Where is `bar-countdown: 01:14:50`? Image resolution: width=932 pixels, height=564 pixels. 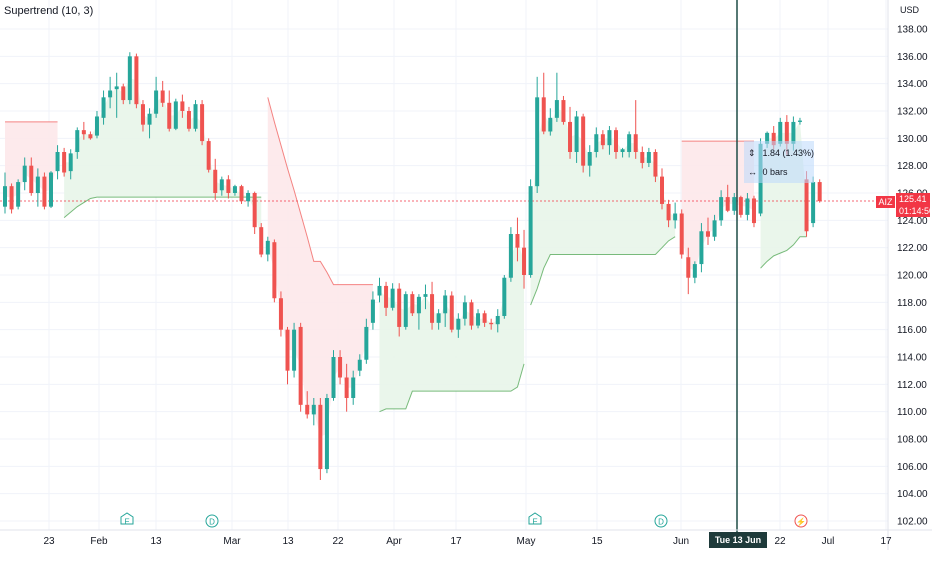 bar-countdown: 01:14:50 is located at coordinates (915, 211).